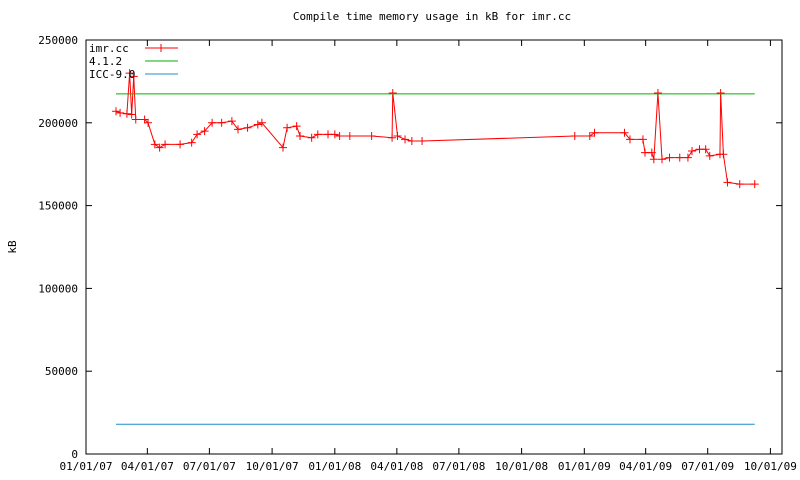 The width and height of the screenshot is (800, 480). Describe the element at coordinates (521, 466) in the screenshot. I see `x-tick-label: 10/01/08` at that location.